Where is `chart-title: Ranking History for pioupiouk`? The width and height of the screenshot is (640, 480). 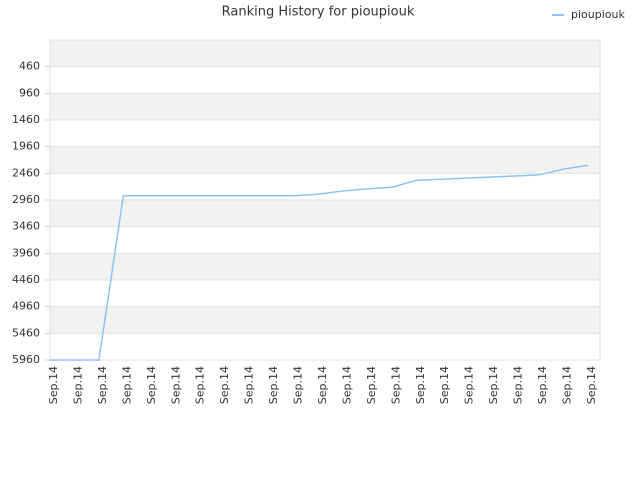
chart-title: Ranking History for pioupiouk is located at coordinates (318, 12).